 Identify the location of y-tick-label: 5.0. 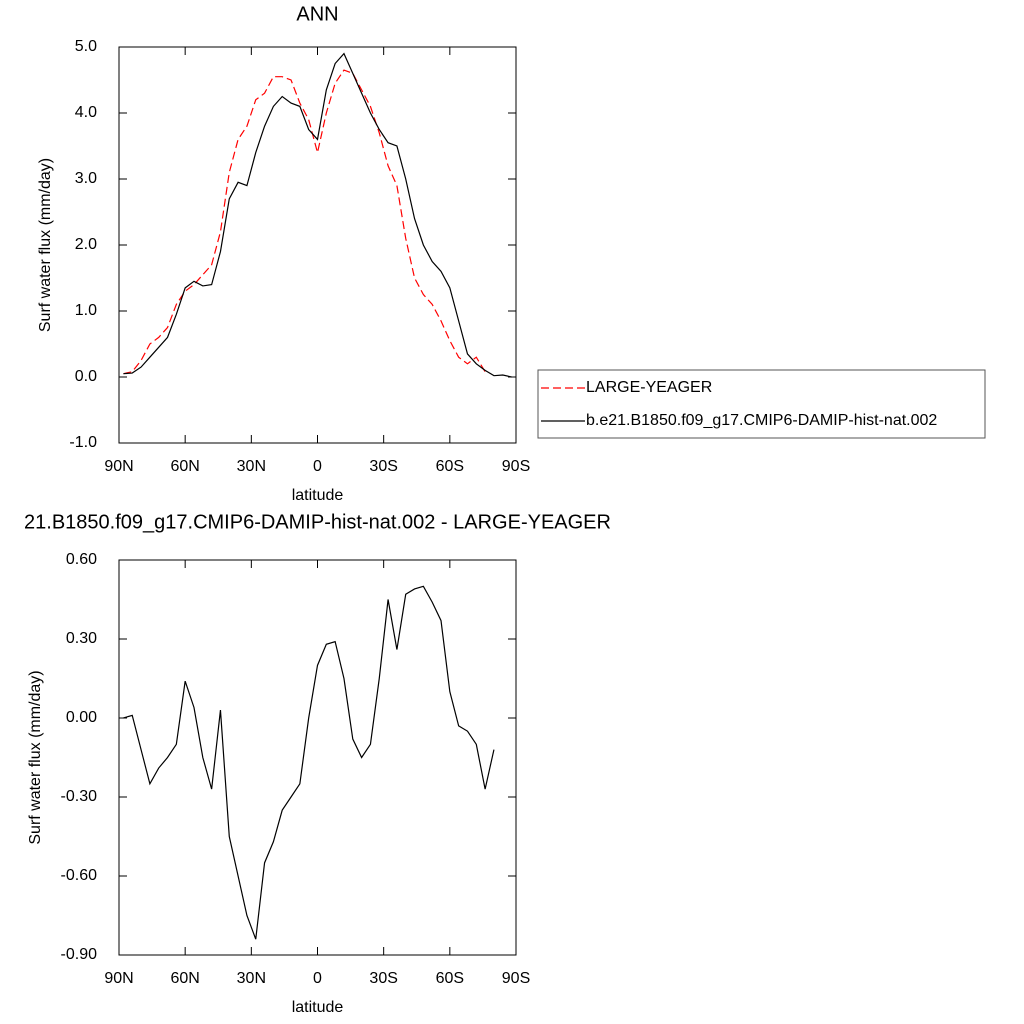
(86, 46).